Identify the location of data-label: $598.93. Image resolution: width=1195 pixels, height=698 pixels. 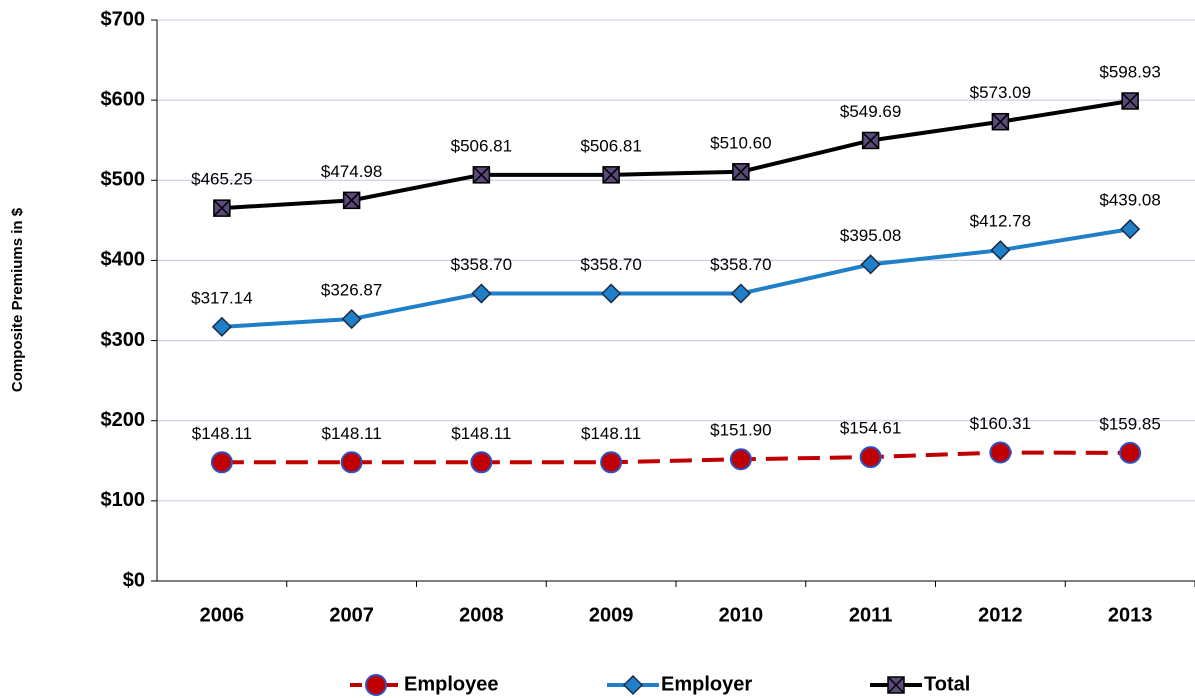
(1129, 71).